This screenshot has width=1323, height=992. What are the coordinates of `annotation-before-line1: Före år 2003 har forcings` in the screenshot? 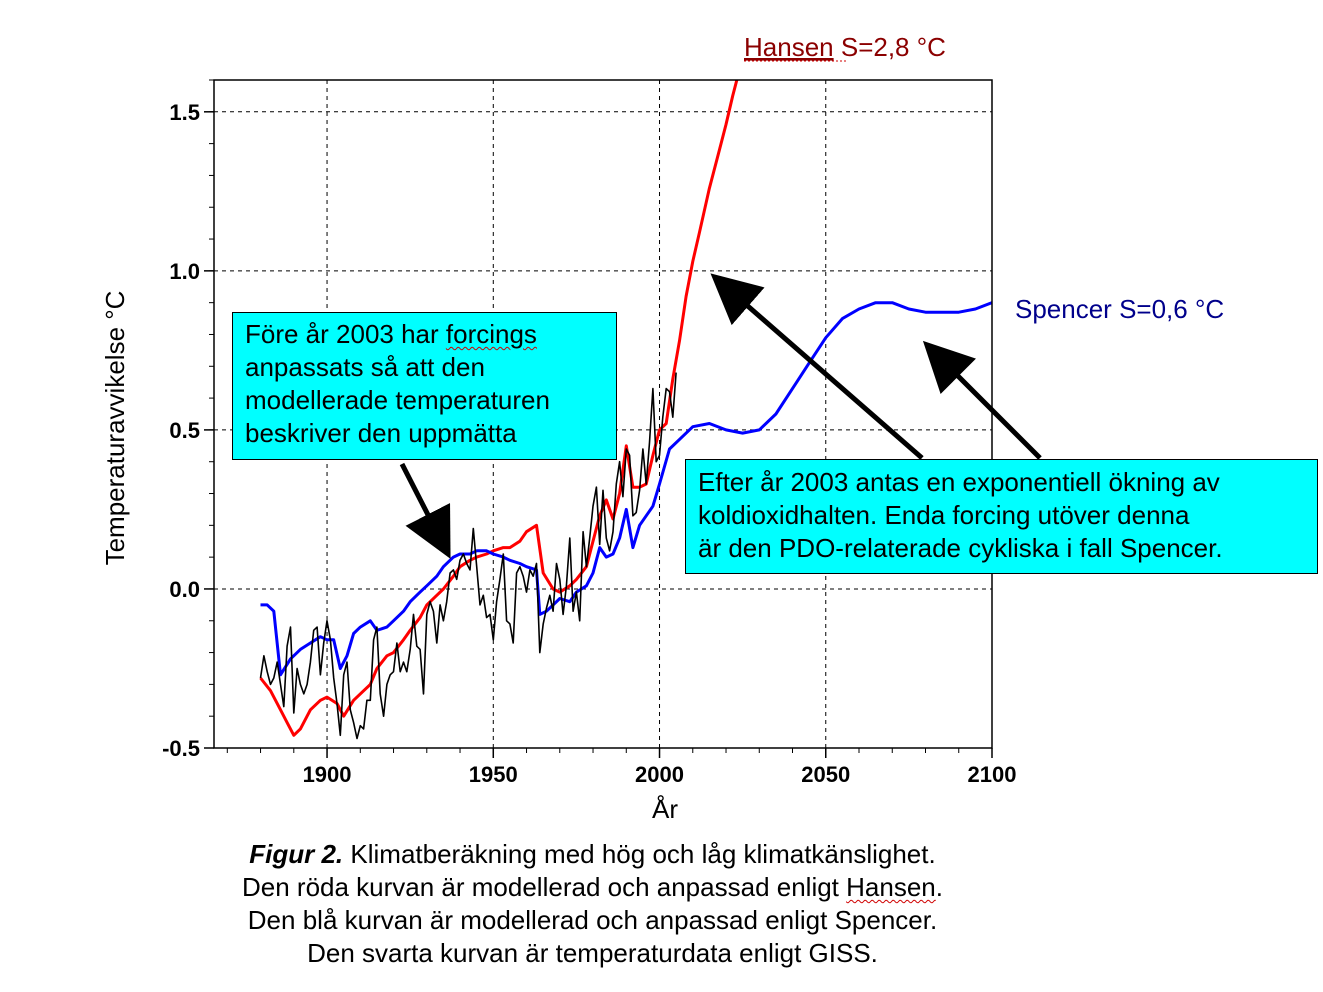 It's located at (430, 334).